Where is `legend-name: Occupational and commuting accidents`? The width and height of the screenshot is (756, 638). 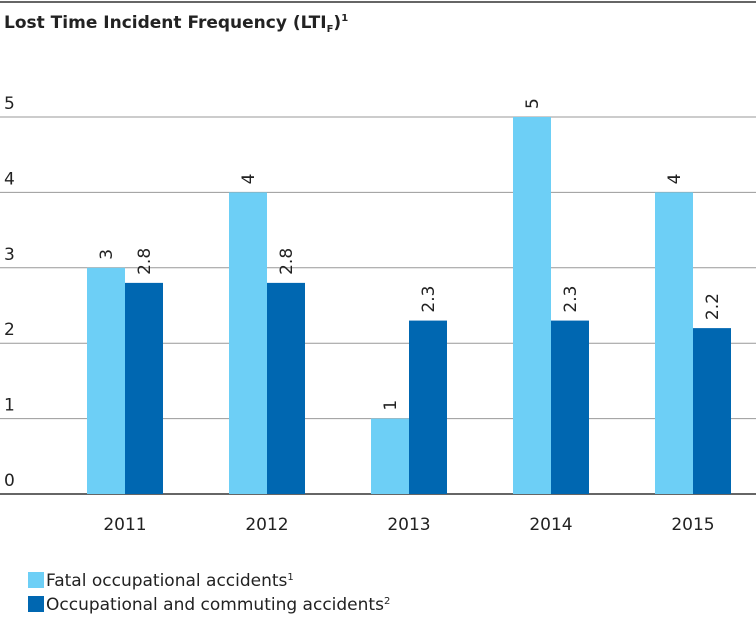
legend-name: Occupational and commuting accidents is located at coordinates (215, 605).